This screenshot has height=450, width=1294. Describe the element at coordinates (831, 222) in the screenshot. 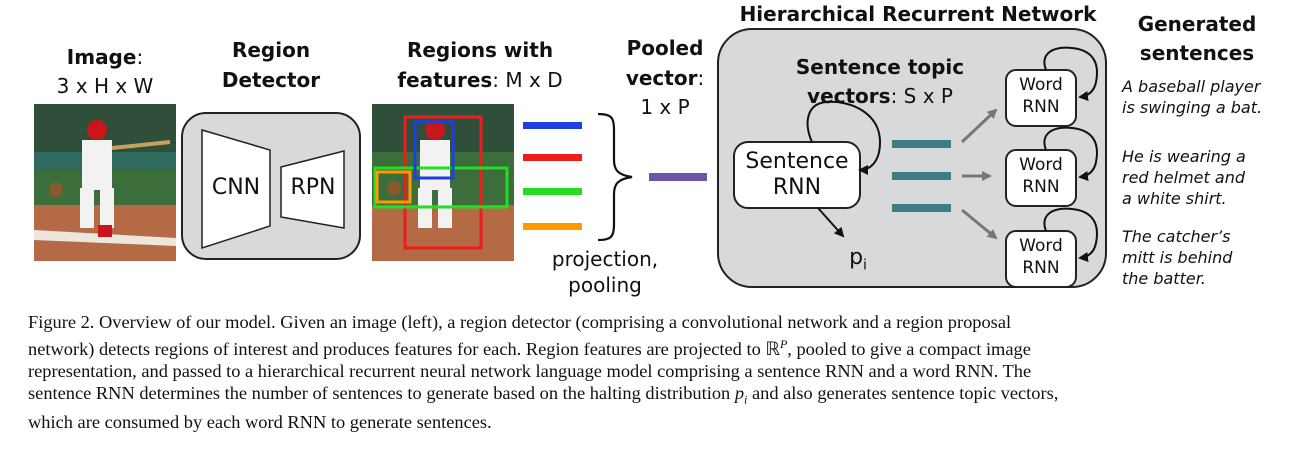

I see `halting-arrow` at that location.